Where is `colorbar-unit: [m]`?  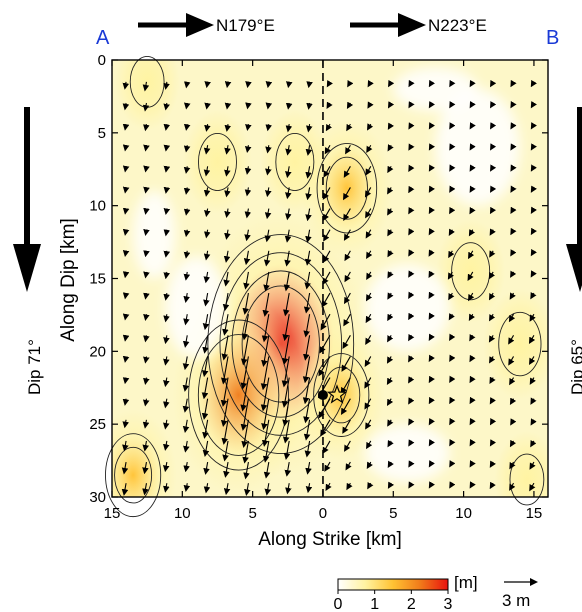
colorbar-unit: [m] is located at coordinates (466, 582).